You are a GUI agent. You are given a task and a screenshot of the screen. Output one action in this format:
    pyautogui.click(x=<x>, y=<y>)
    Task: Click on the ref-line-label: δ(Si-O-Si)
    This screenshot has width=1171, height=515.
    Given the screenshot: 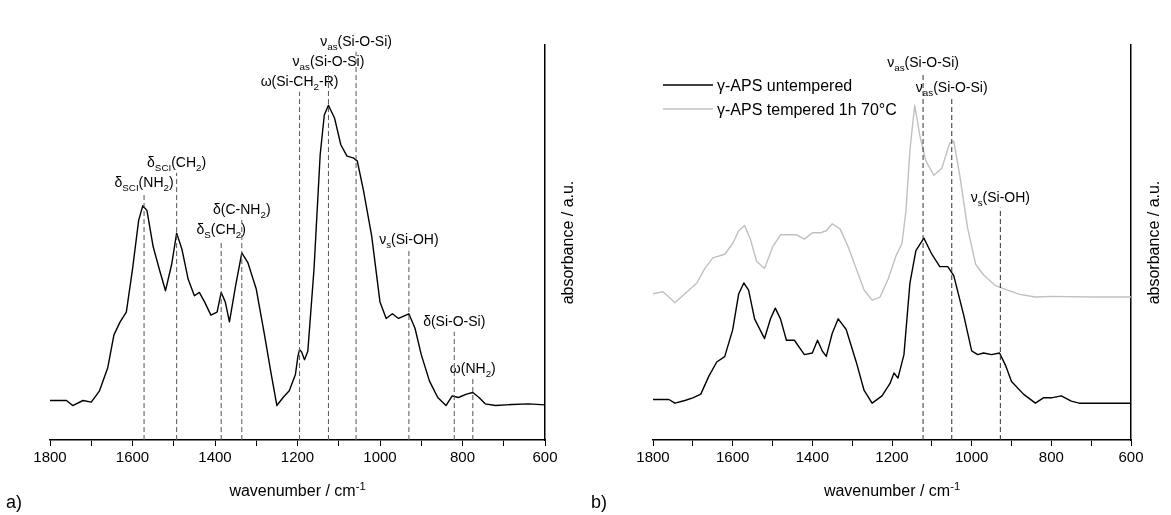 What is the action you would take?
    pyautogui.click(x=454, y=320)
    